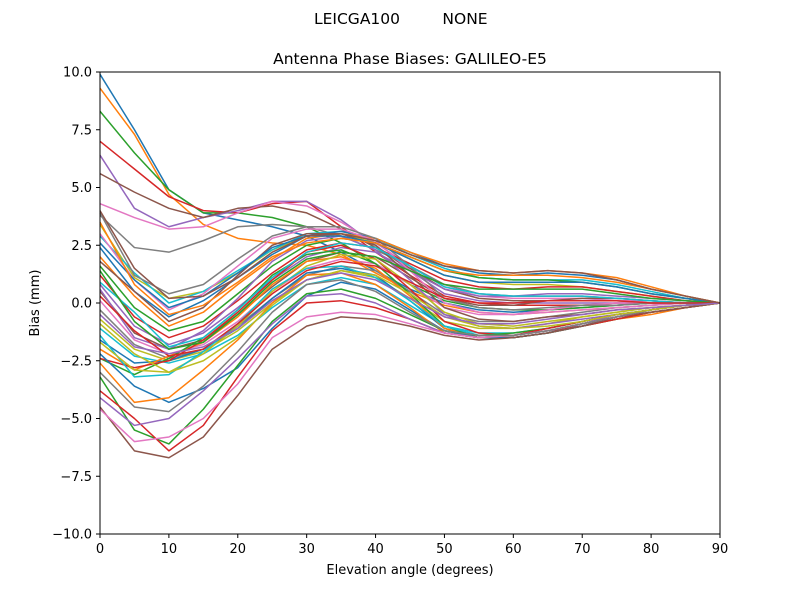 This screenshot has width=800, height=604. I want to click on x-axis-label: Elevation angle (degrees), so click(409, 570).